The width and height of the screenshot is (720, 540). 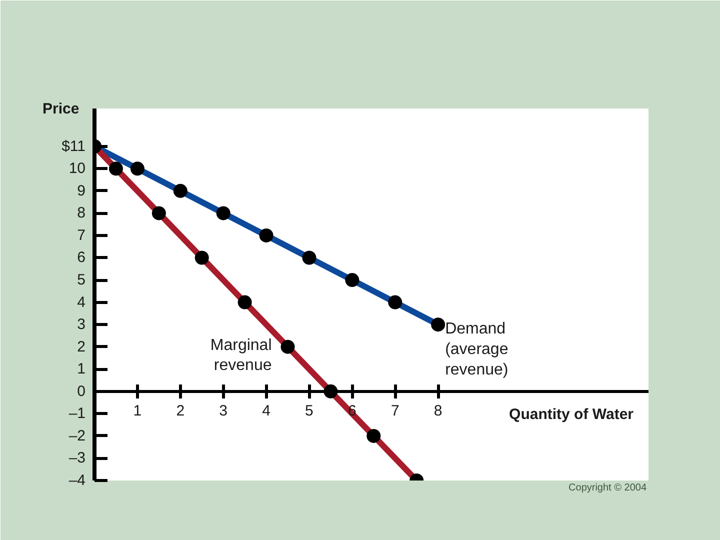 I want to click on y-tick-label: 10, so click(x=77, y=169).